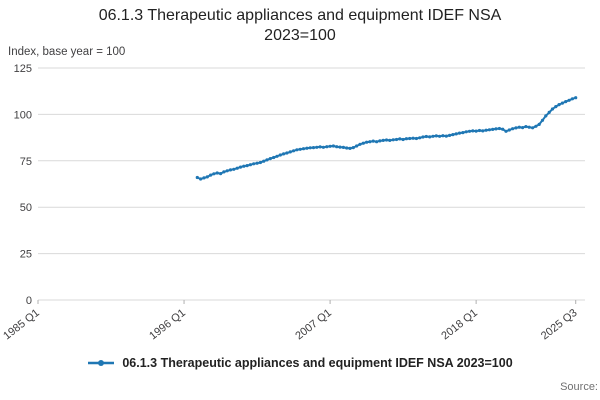 The width and height of the screenshot is (600, 400). Describe the element at coordinates (26, 208) in the screenshot. I see `svg-text: 50` at that location.